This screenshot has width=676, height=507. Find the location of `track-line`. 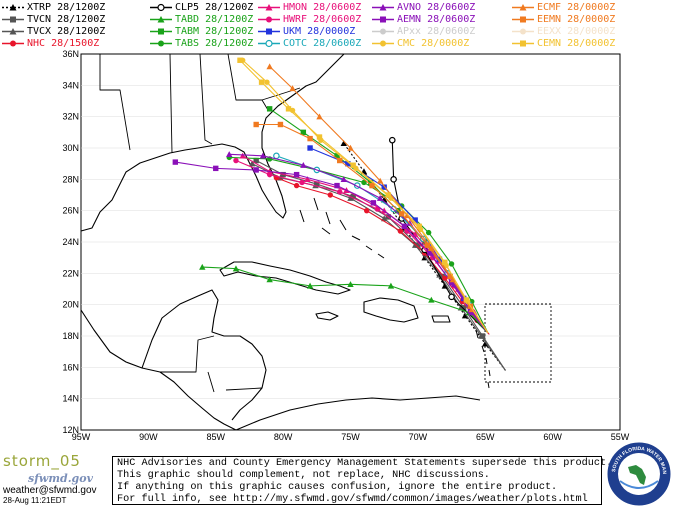

track-line is located at coordinates (372, 228).